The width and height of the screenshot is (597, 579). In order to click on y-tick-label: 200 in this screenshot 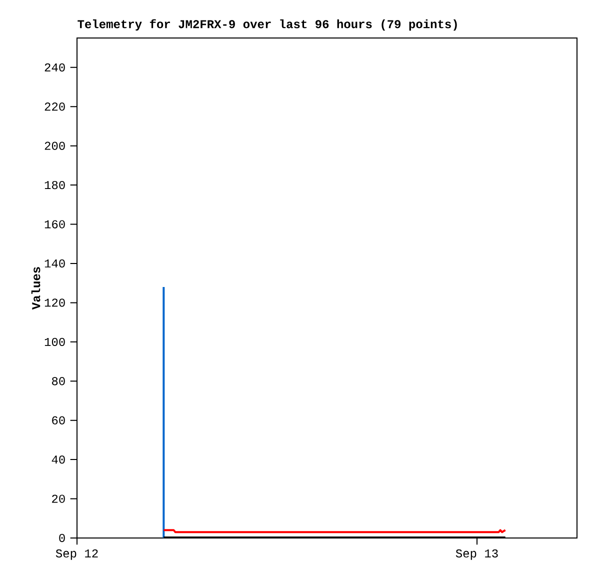, I will do `click(54, 146)`.